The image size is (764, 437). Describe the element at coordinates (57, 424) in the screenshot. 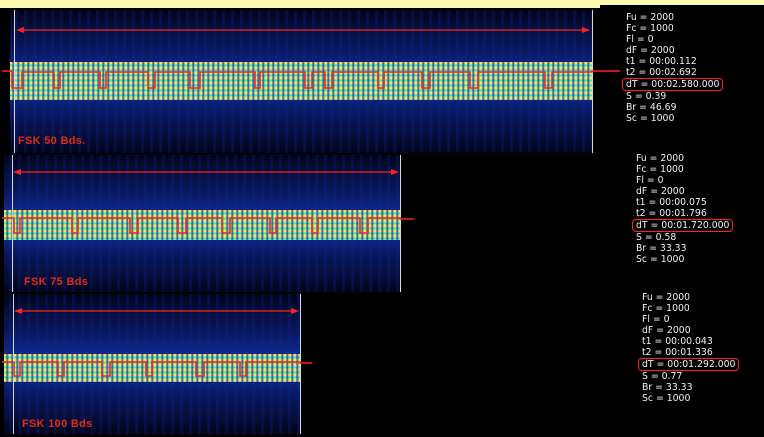

I see `panel-caption-fsk-100: FSK 100 Bds` at that location.